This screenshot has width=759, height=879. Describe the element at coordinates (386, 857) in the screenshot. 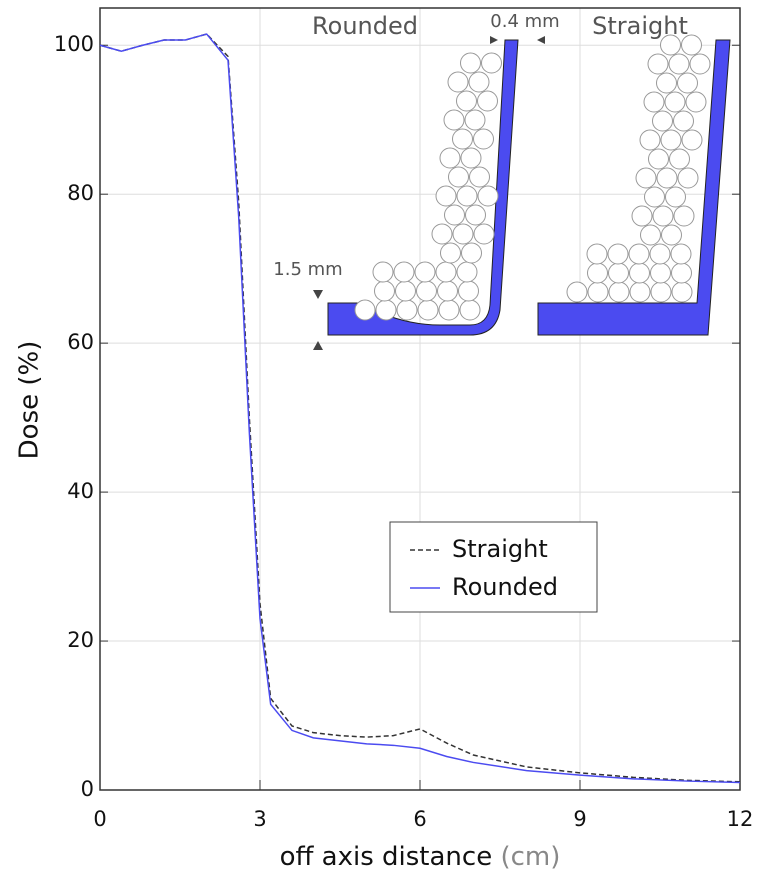

I see `x-axis-label-text: off axis distance` at that location.